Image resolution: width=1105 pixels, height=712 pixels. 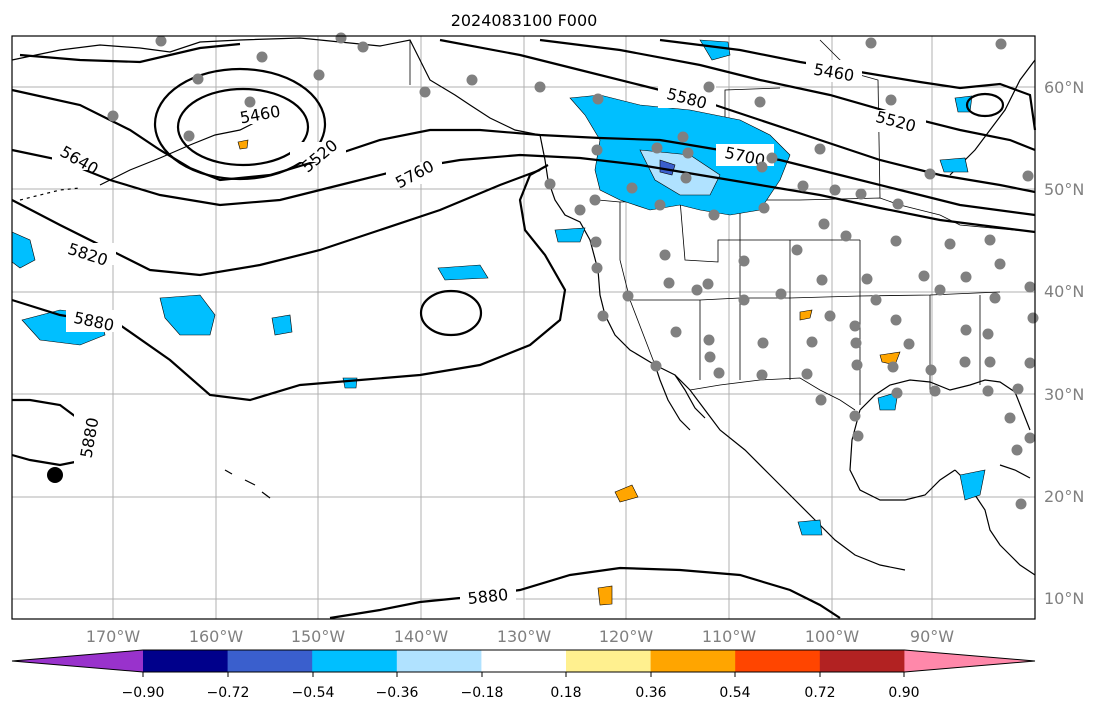 I want to click on contour-5880-center, so click(x=451, y=313).